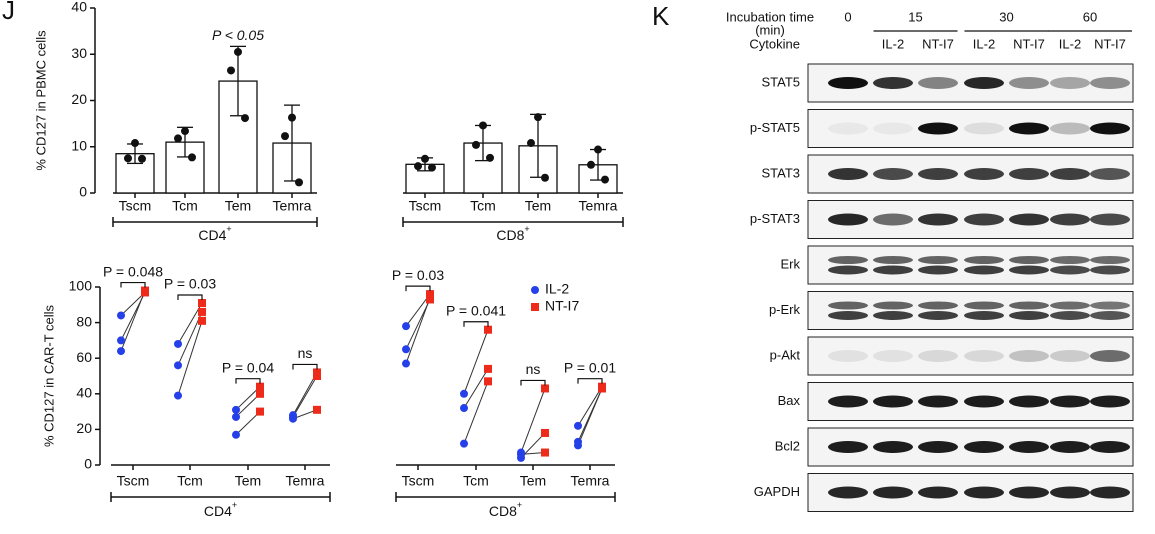 This screenshot has width=1155, height=534. Describe the element at coordinates (780, 172) in the screenshot. I see `row-label: STAT3` at that location.